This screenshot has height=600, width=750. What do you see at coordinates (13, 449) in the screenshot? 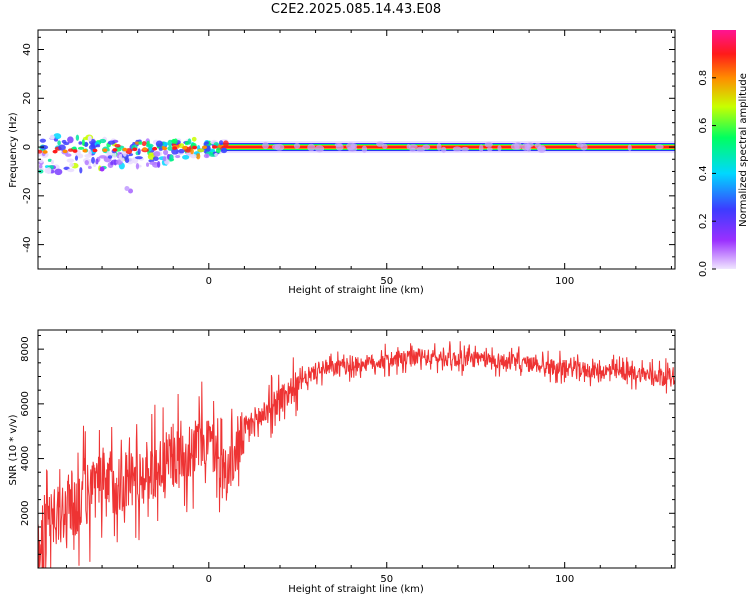
I see `snr-y-label: SNR (10 * v/v)` at bounding box center [13, 449].